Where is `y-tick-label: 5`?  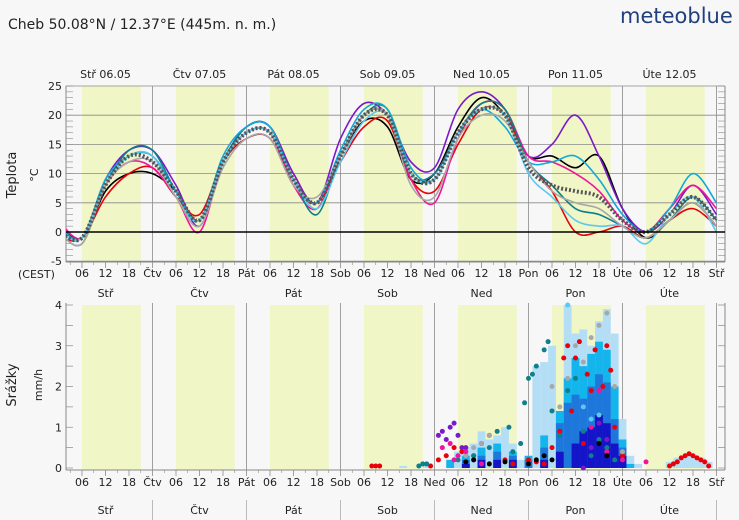
y-tick-label: 5 is located at coordinates (58, 203).